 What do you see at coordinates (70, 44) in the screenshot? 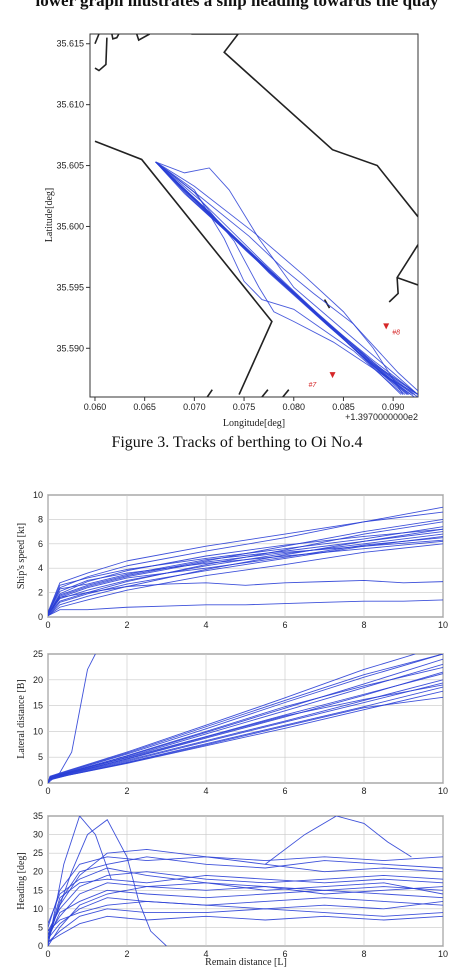
I see `y-tick-label: 35.615` at bounding box center [70, 44].